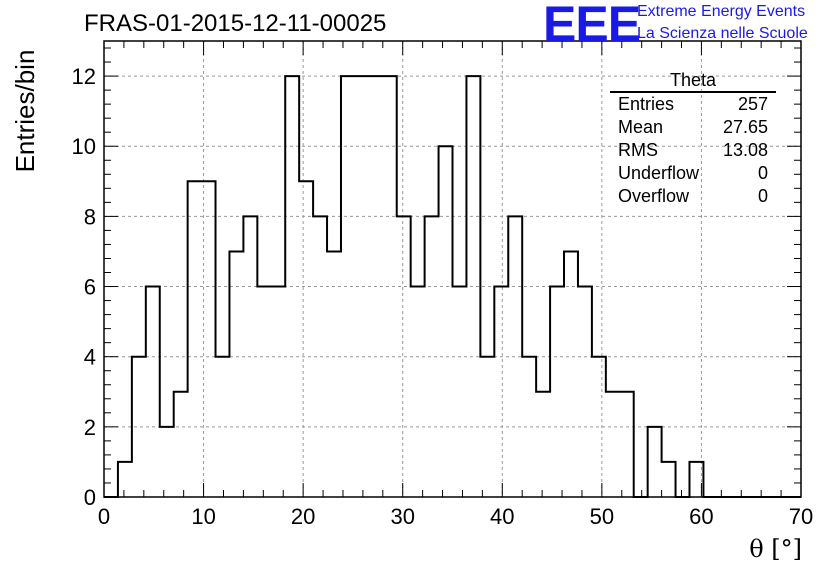  Describe the element at coordinates (693, 104) in the screenshot. I see `stats-row-entries: Entries 257` at that location.